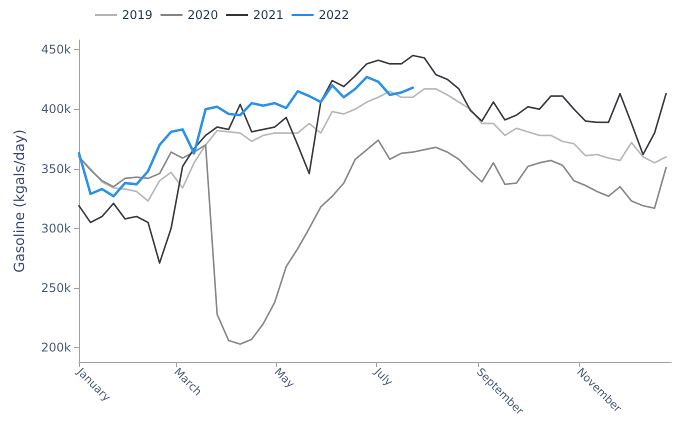 Image resolution: width=677 pixels, height=427 pixels. I want to click on y-tick-label: 400k, so click(56, 109).